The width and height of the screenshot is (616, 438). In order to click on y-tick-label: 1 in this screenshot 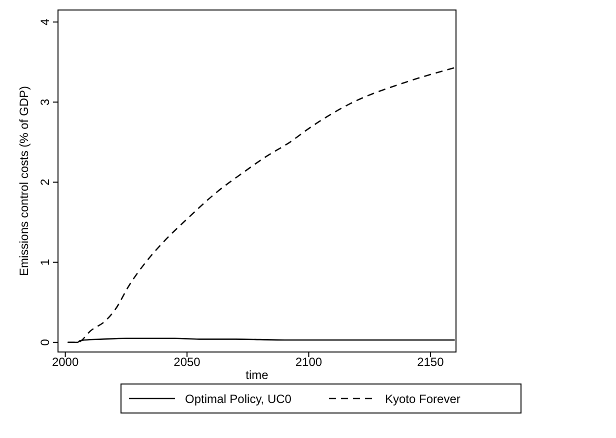, I will do `click(45, 262)`.